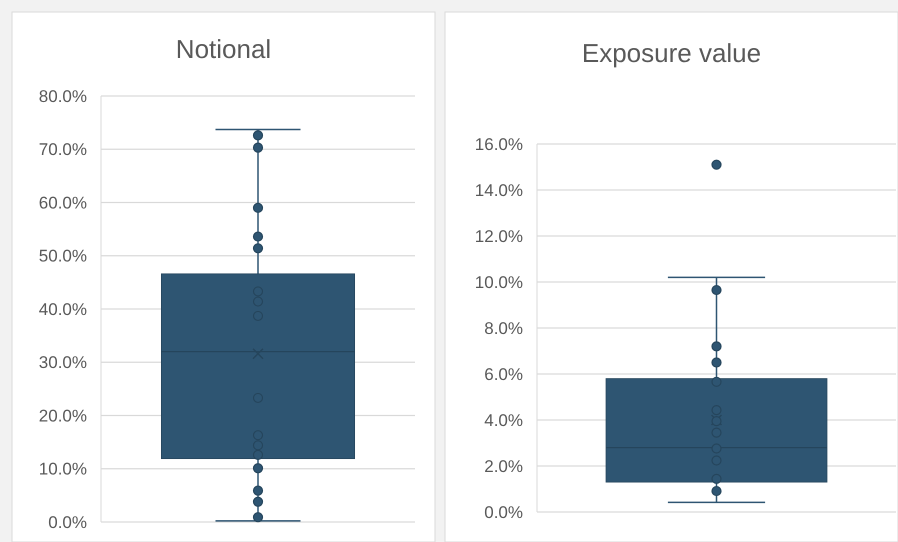  I want to click on y-tick-label: 20.0%, so click(62, 416).